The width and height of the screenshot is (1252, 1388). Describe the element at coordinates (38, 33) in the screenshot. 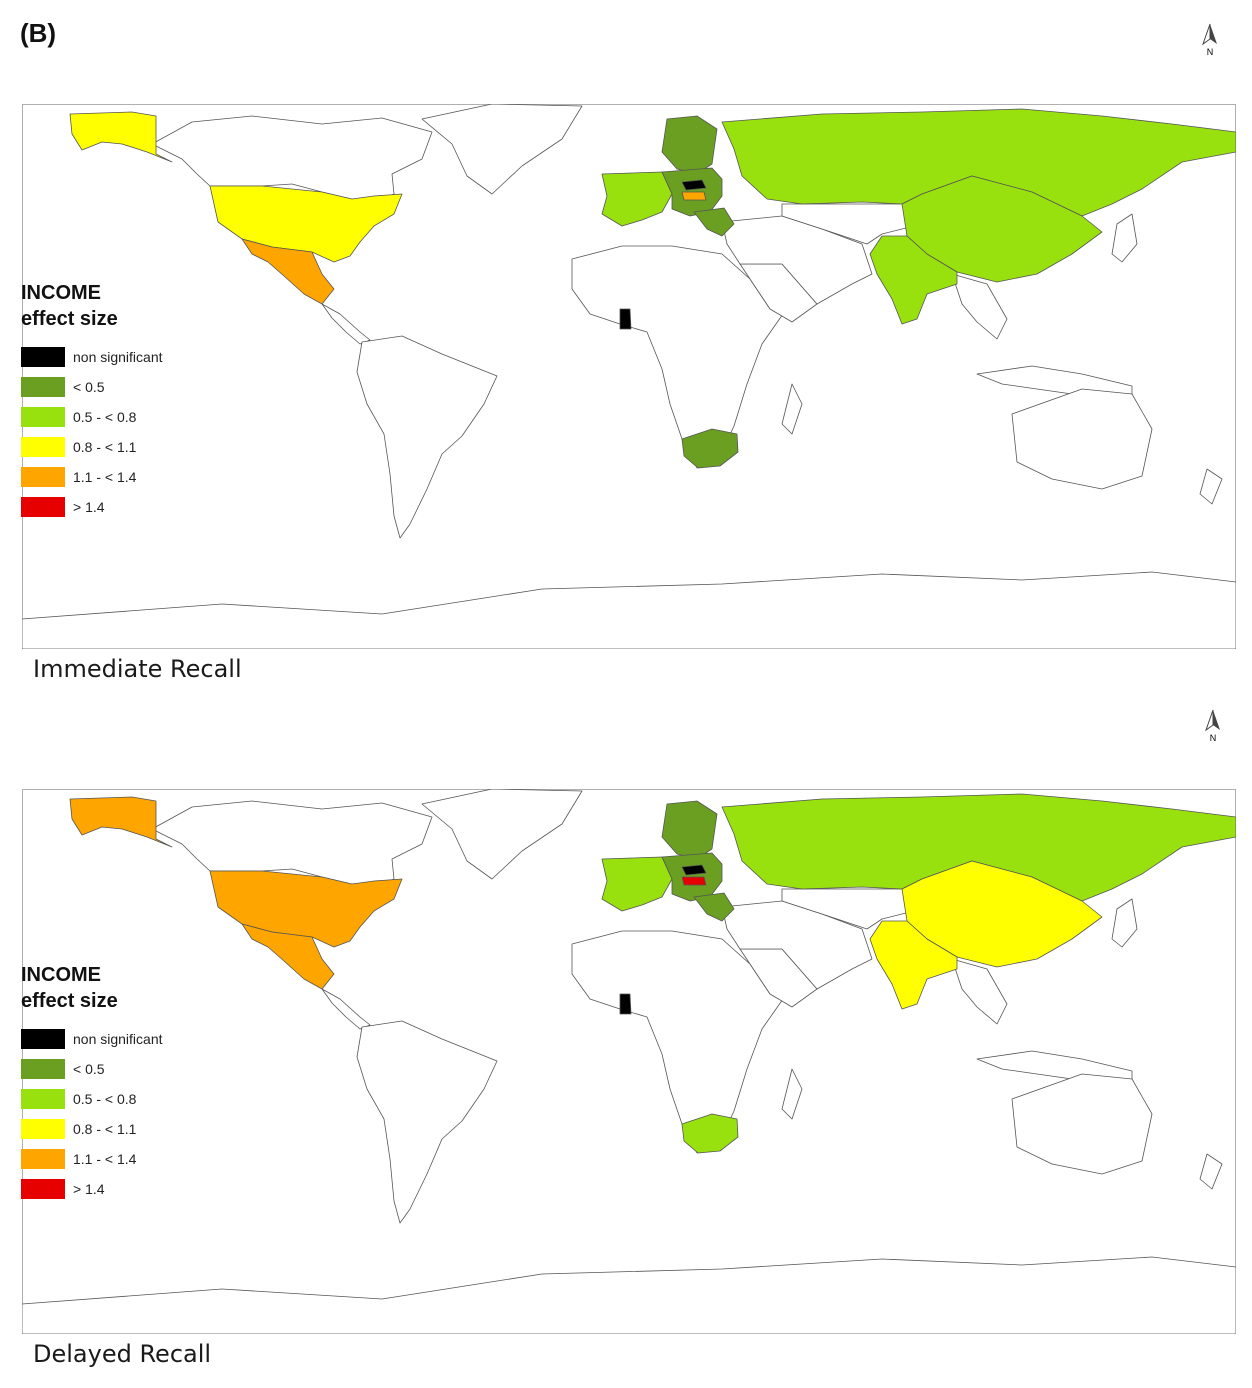

I see `panel-label: (B)` at that location.